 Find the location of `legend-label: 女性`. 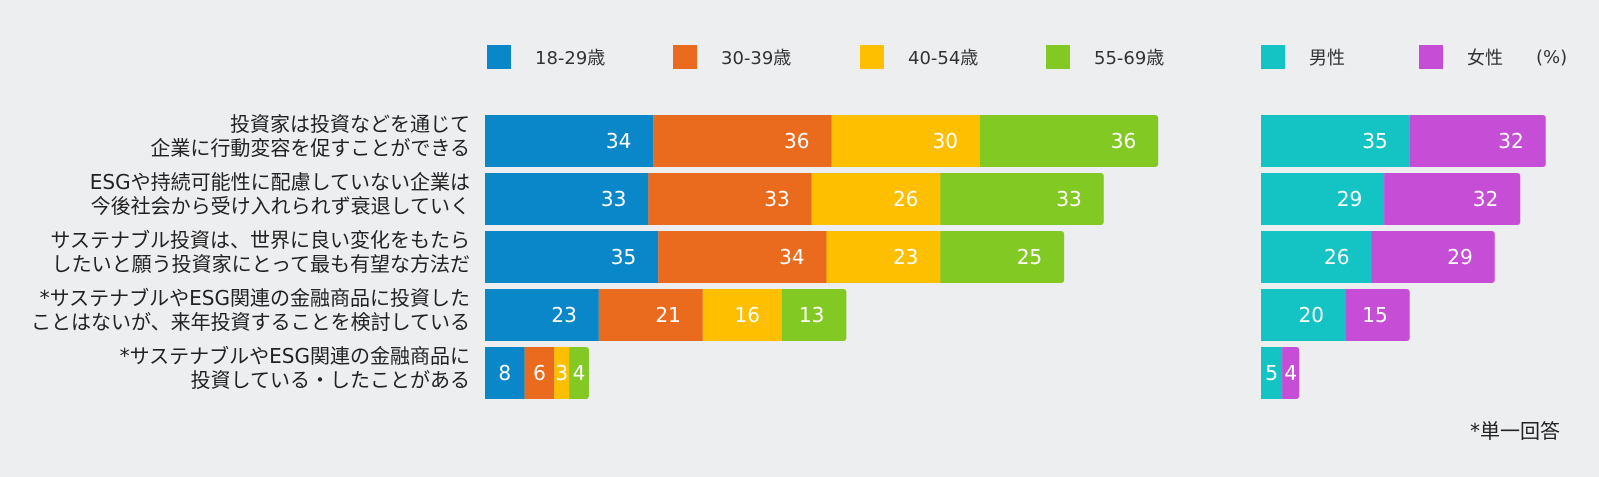

legend-label: 女性 is located at coordinates (1485, 58).